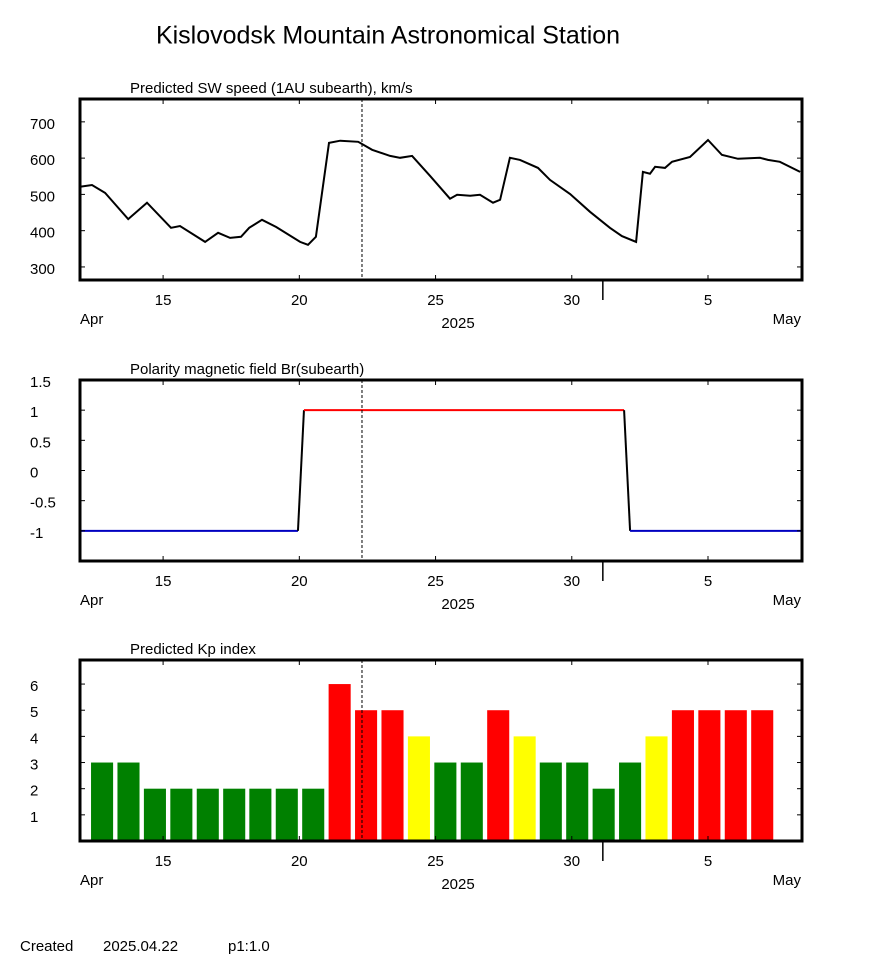 The width and height of the screenshot is (870, 965). What do you see at coordinates (42, 160) in the screenshot?
I see `y-tick-label: 600` at bounding box center [42, 160].